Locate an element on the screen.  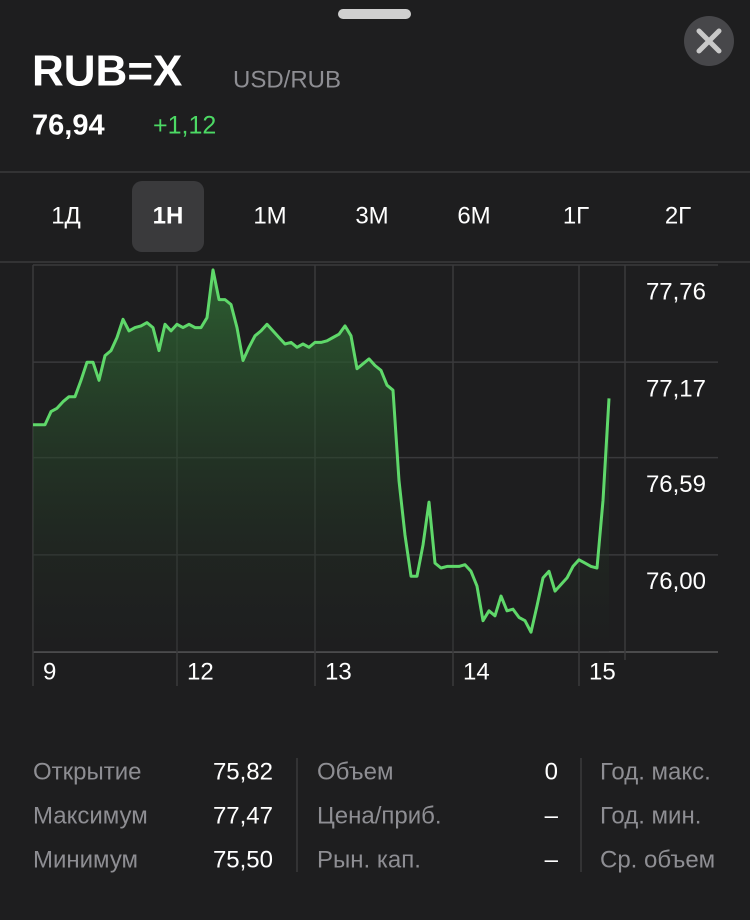
tab: 1Н is located at coordinates (168, 215).